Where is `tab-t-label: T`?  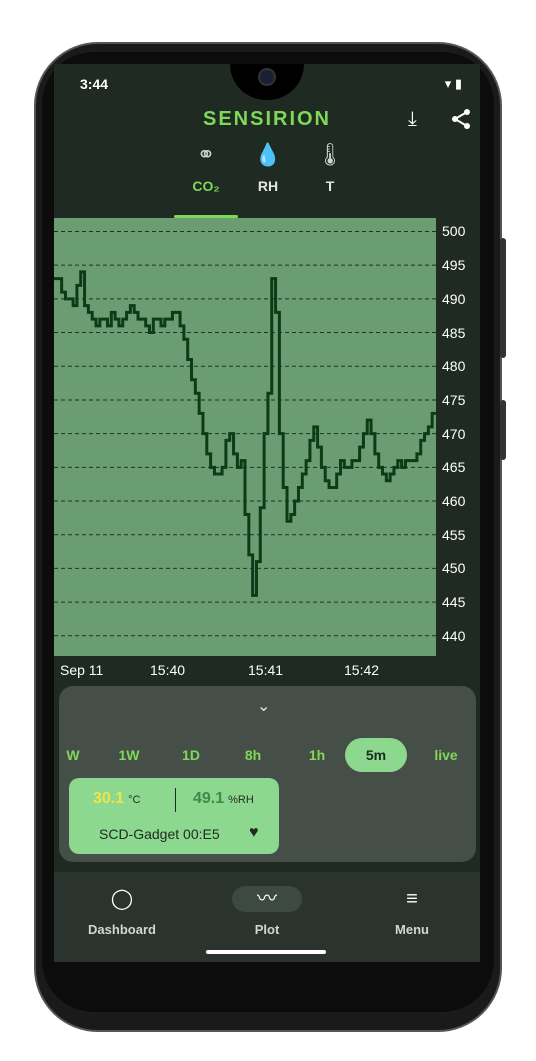 tab-t-label: T is located at coordinates (330, 186).